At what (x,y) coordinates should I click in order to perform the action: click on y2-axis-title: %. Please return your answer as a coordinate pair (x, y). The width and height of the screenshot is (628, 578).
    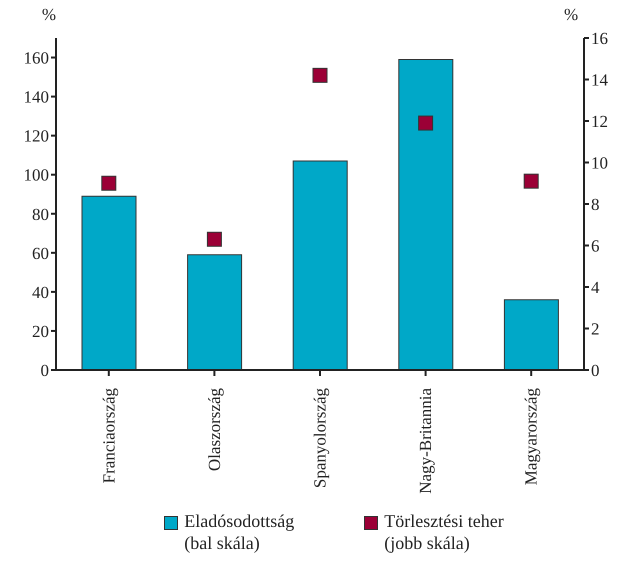
    Looking at the image, I should click on (571, 14).